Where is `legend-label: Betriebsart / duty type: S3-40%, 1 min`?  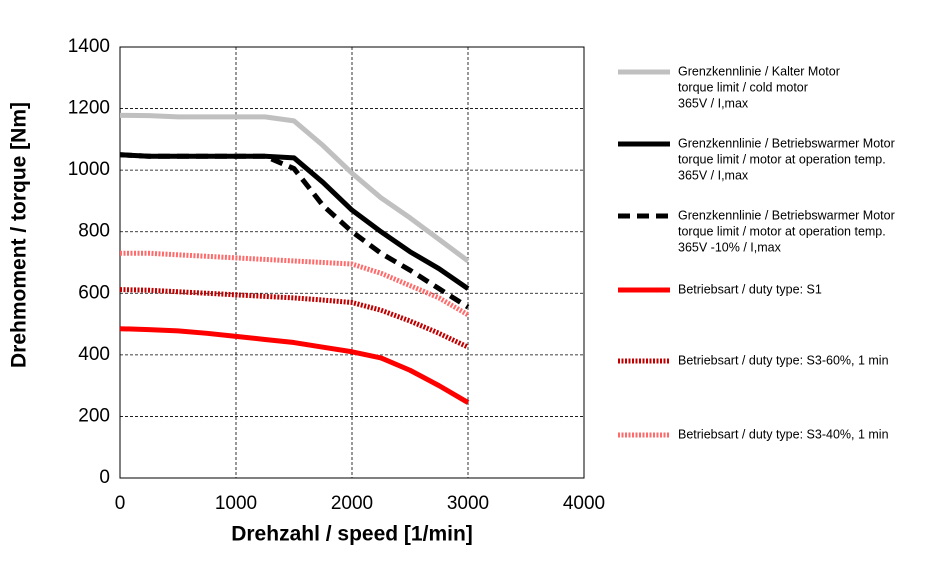 legend-label: Betriebsart / duty type: S3-40%, 1 min is located at coordinates (783, 434).